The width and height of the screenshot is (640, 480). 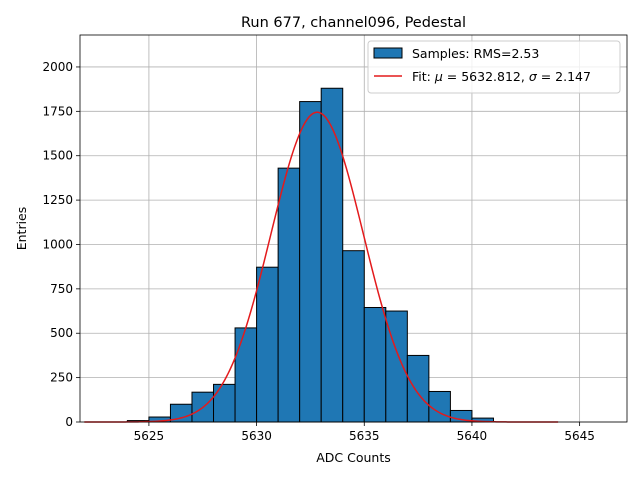 I want to click on y-axis-label: Entries, so click(x=21, y=229).